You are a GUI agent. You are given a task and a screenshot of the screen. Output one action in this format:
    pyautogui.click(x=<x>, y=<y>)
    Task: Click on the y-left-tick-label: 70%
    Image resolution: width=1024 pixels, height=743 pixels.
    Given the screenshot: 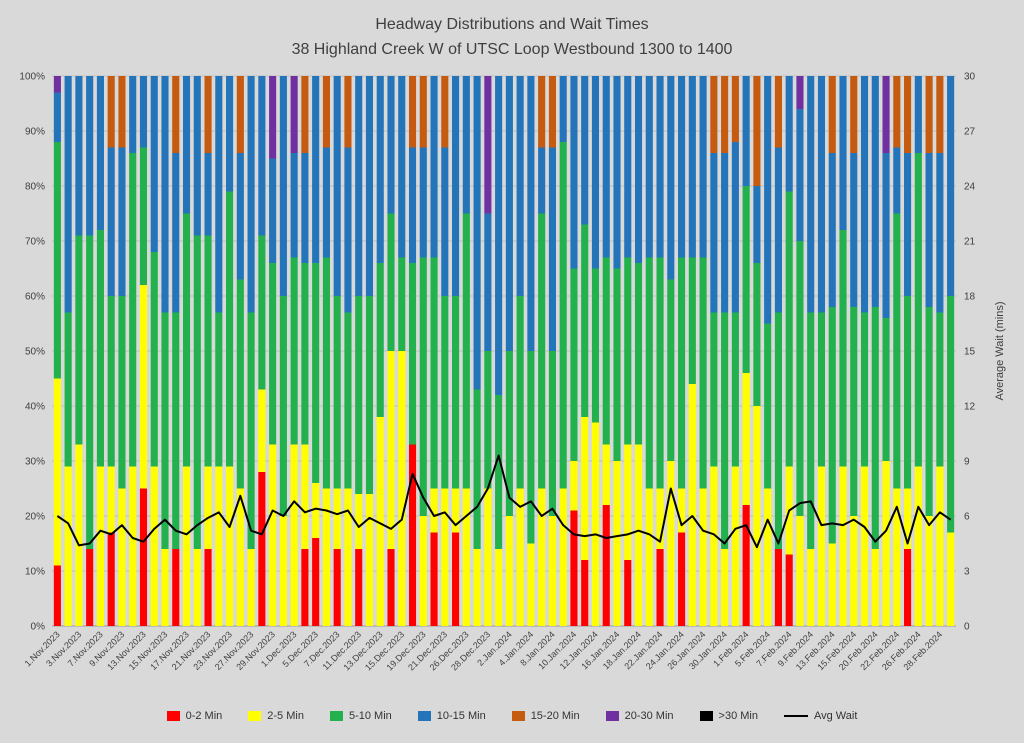 What is the action you would take?
    pyautogui.click(x=35, y=242)
    